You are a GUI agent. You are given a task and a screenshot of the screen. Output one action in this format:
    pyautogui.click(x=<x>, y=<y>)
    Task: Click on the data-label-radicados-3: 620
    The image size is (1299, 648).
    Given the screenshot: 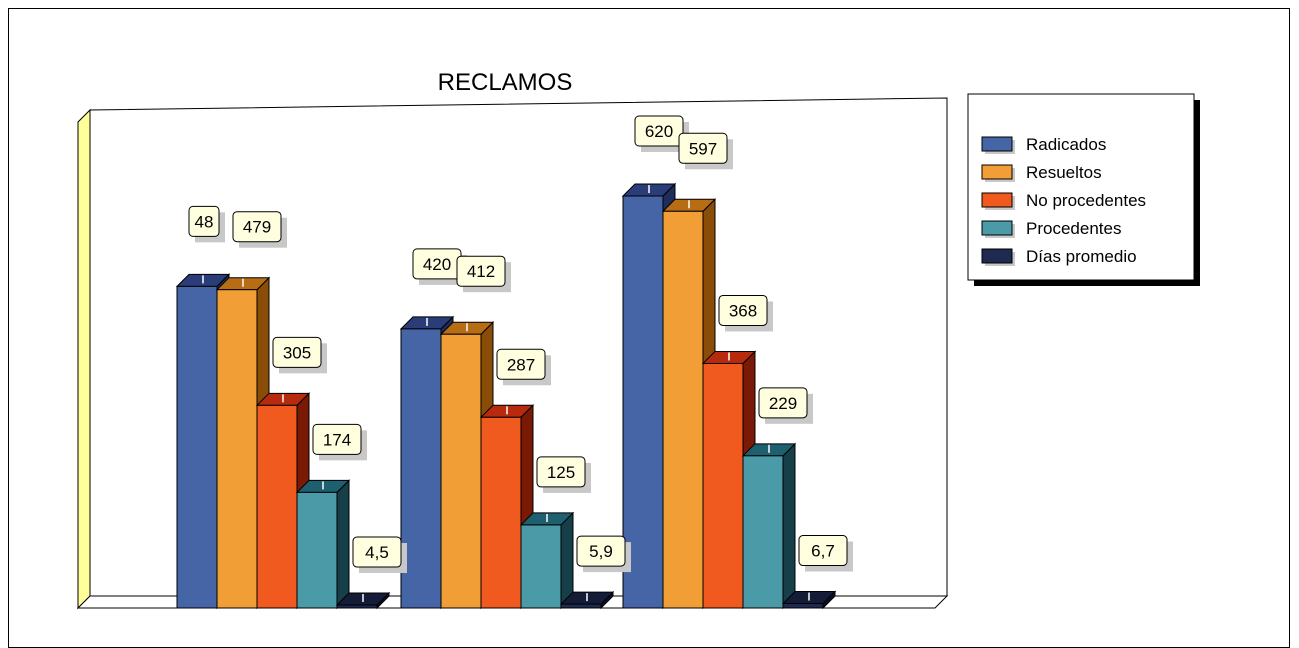 What is the action you would take?
    pyautogui.click(x=659, y=131)
    